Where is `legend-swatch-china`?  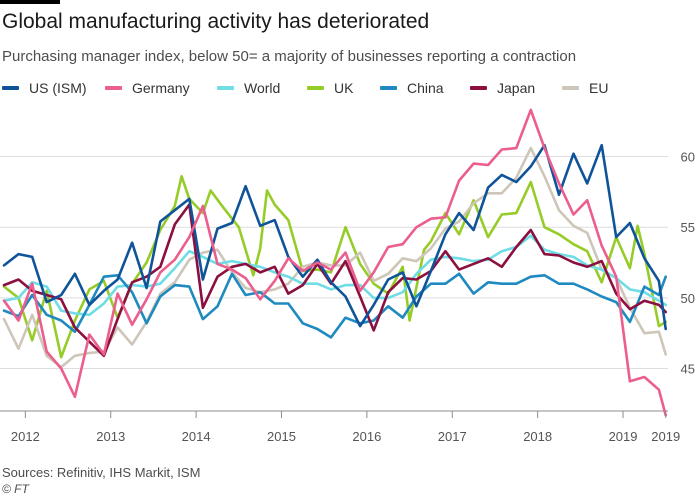 legend-swatch-china is located at coordinates (388, 88).